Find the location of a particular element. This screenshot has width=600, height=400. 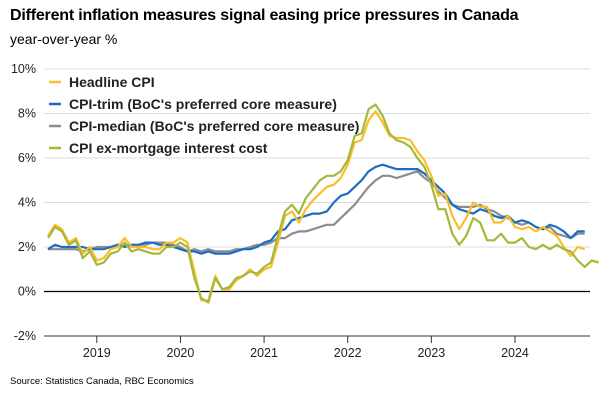

chart-subtitle: year-over-year % is located at coordinates (64, 39).